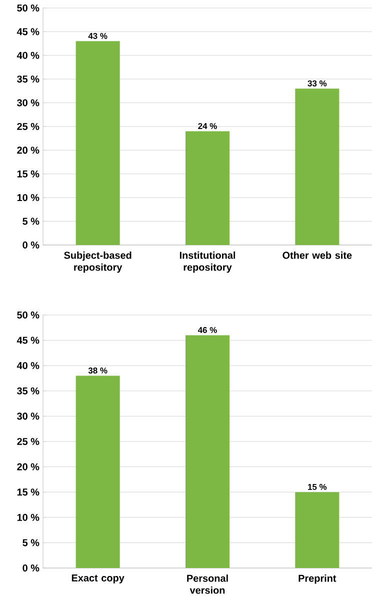 This screenshot has height=600, width=379. Describe the element at coordinates (98, 35) in the screenshot. I see `data-label: 43 %` at that location.